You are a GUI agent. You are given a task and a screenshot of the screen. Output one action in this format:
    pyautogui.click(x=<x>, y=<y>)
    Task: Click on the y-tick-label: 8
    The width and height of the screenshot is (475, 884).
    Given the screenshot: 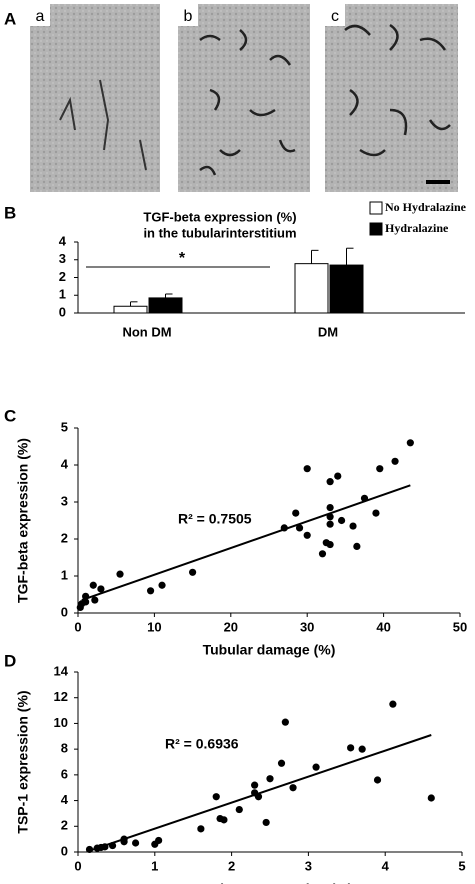 What is the action you would take?
    pyautogui.click(x=64, y=748)
    